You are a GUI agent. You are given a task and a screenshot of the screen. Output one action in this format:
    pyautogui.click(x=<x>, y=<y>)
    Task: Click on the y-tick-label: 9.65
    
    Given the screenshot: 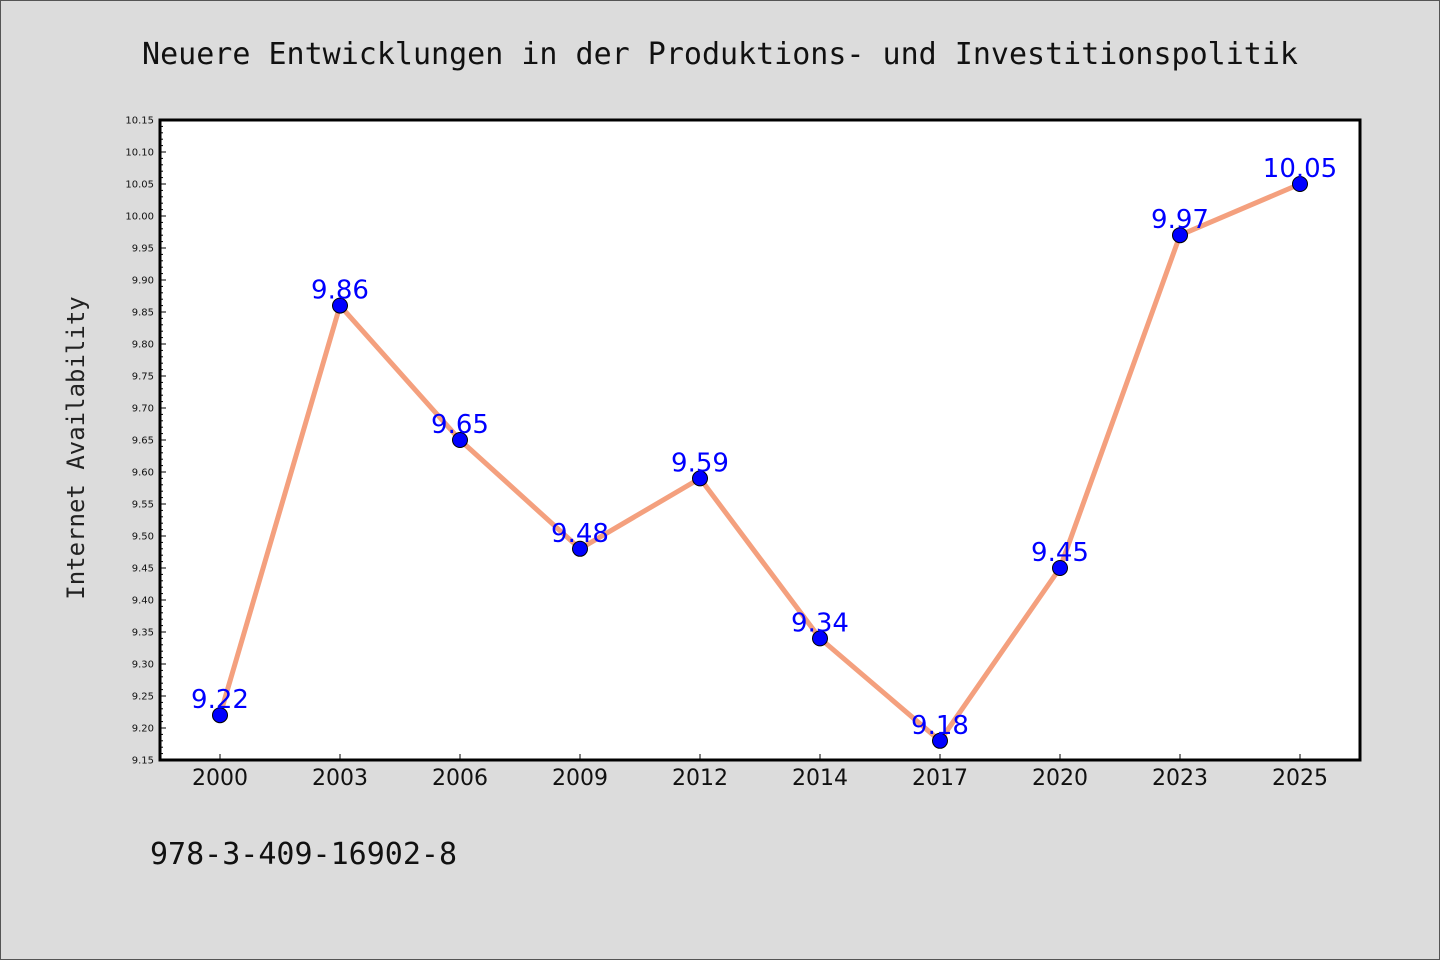 What is the action you would take?
    pyautogui.click(x=143, y=441)
    